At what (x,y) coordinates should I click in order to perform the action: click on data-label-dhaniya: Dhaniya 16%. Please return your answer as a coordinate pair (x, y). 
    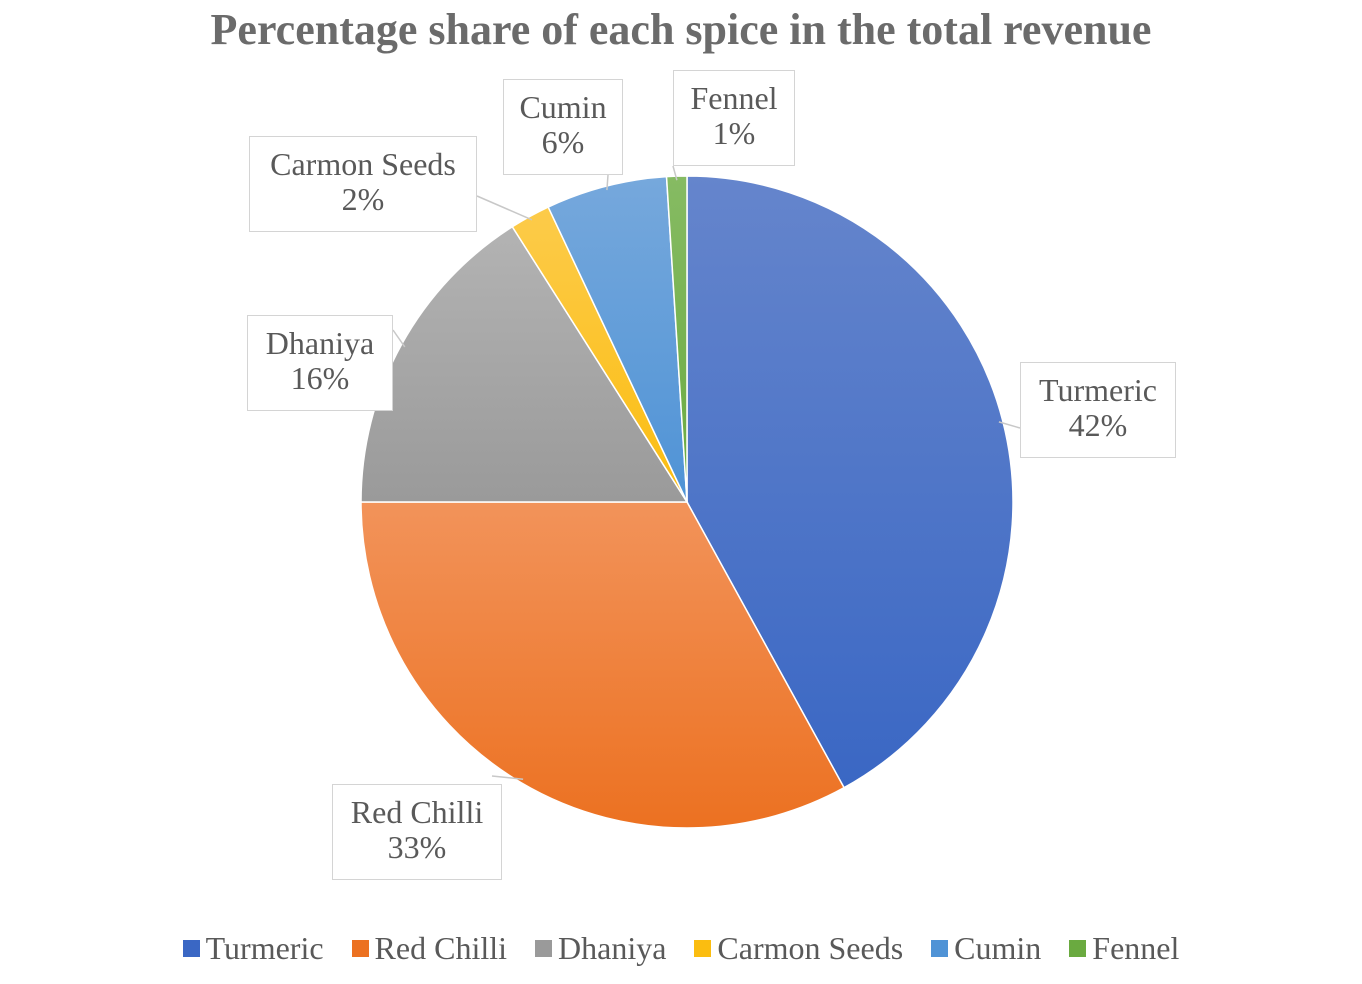
    Looking at the image, I should click on (320, 363).